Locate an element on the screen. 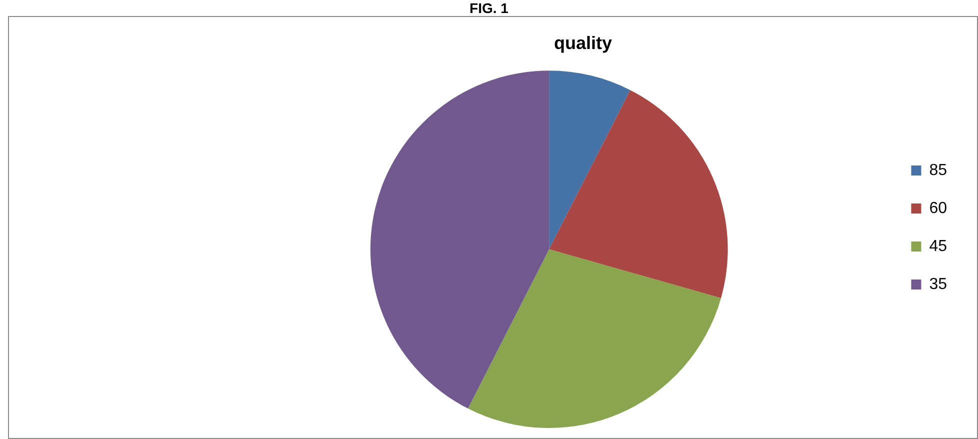 The image size is (978, 439). caption: FIG. 1 is located at coordinates (489, 8).